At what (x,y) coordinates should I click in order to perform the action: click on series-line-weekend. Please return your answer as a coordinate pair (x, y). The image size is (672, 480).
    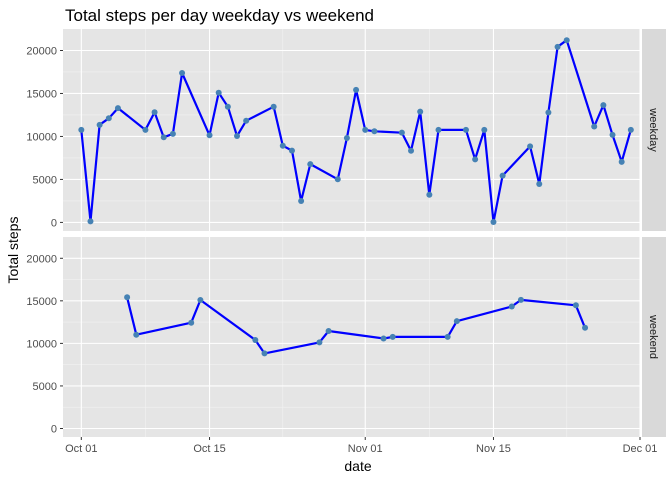
    Looking at the image, I should click on (356, 326).